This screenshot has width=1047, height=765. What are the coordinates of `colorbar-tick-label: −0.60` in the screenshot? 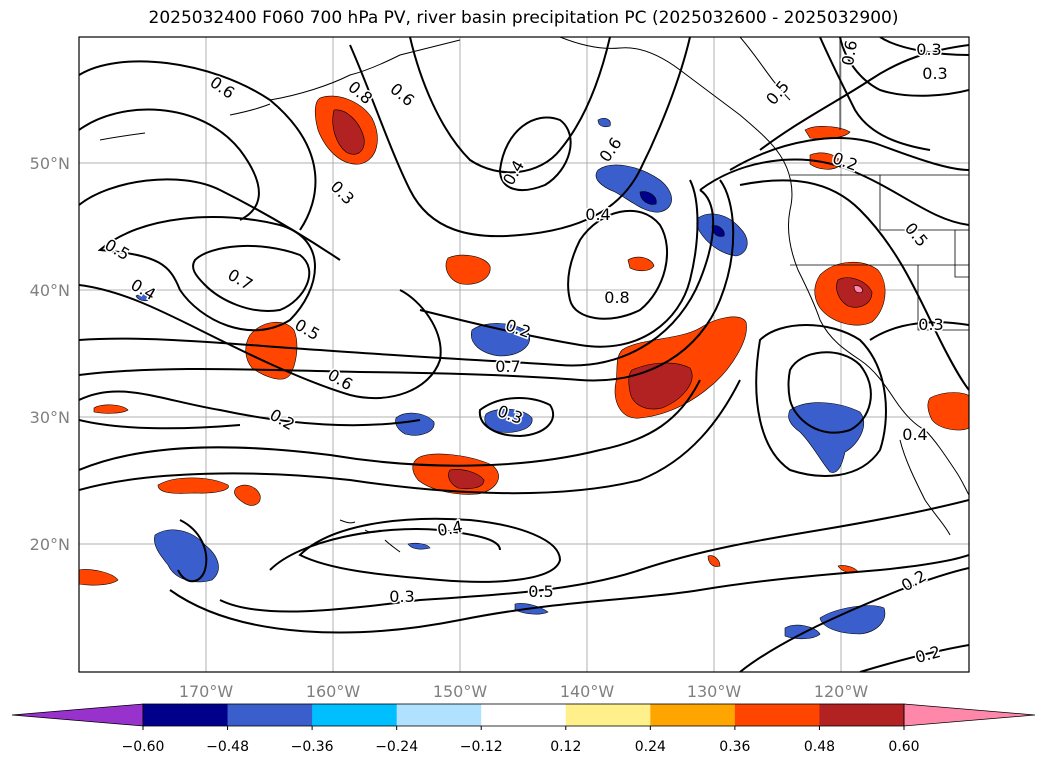 It's located at (143, 747).